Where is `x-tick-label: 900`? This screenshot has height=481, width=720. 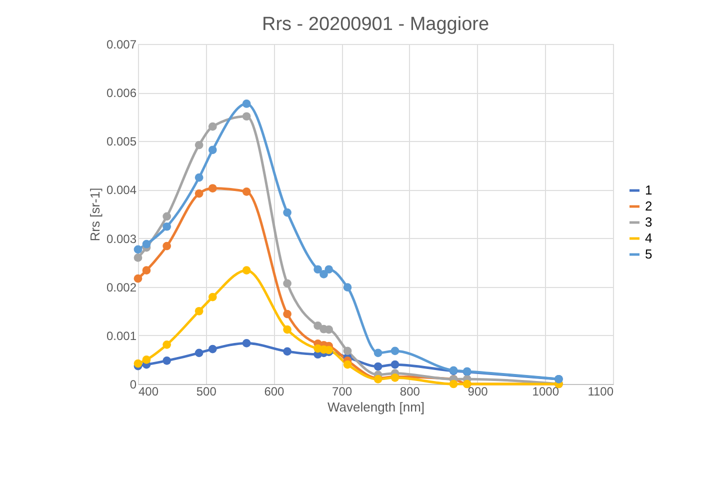
x-tick-label: 900 is located at coordinates (478, 391).